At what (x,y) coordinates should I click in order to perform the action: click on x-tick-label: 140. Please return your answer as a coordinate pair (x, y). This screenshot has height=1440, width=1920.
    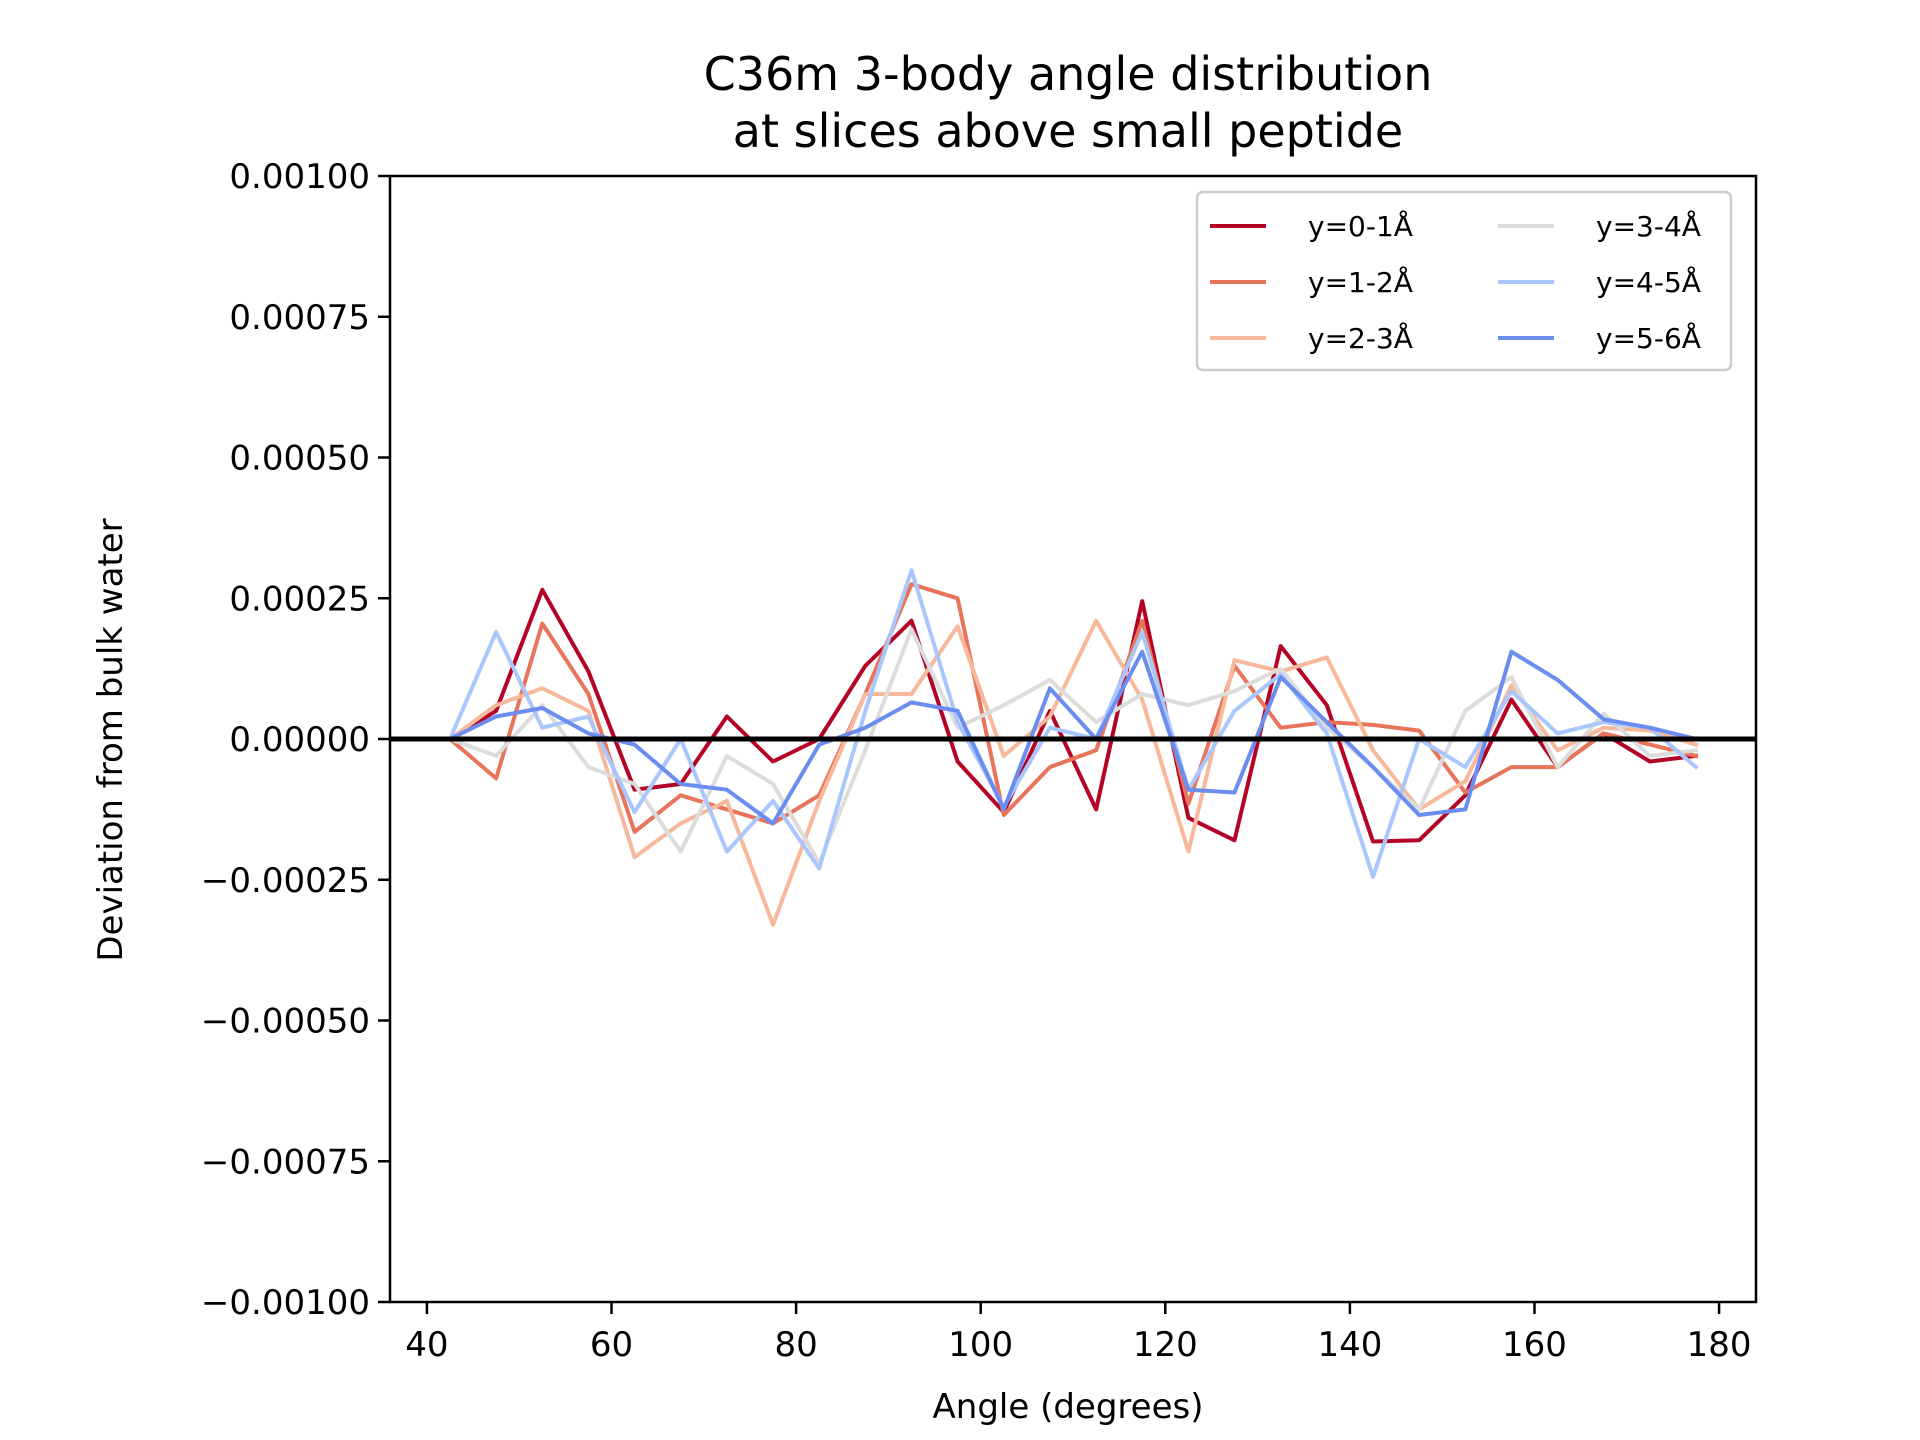
    Looking at the image, I should click on (1349, 1345).